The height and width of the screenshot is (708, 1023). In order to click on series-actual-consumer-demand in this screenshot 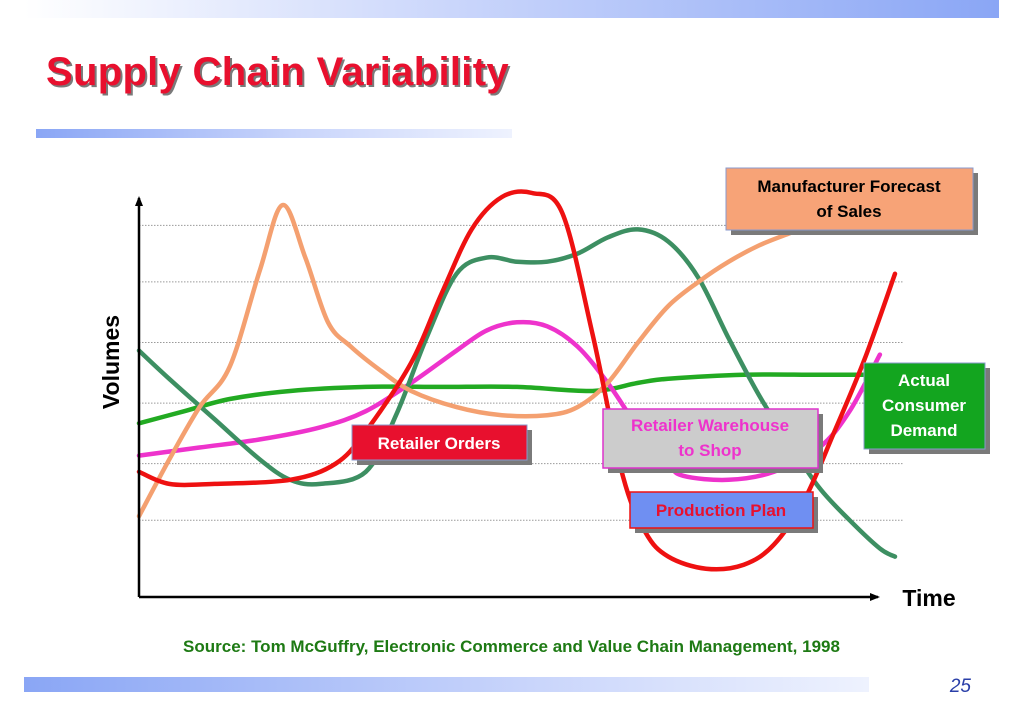, I will do `click(517, 399)`.